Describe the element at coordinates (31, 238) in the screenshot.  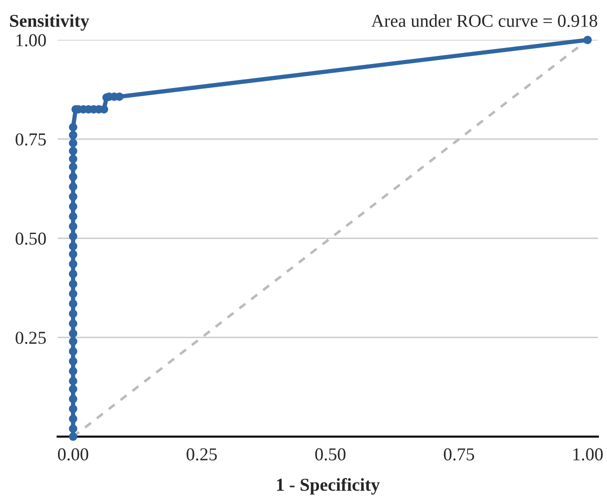
I see `y-tick-label: 0.50` at that location.